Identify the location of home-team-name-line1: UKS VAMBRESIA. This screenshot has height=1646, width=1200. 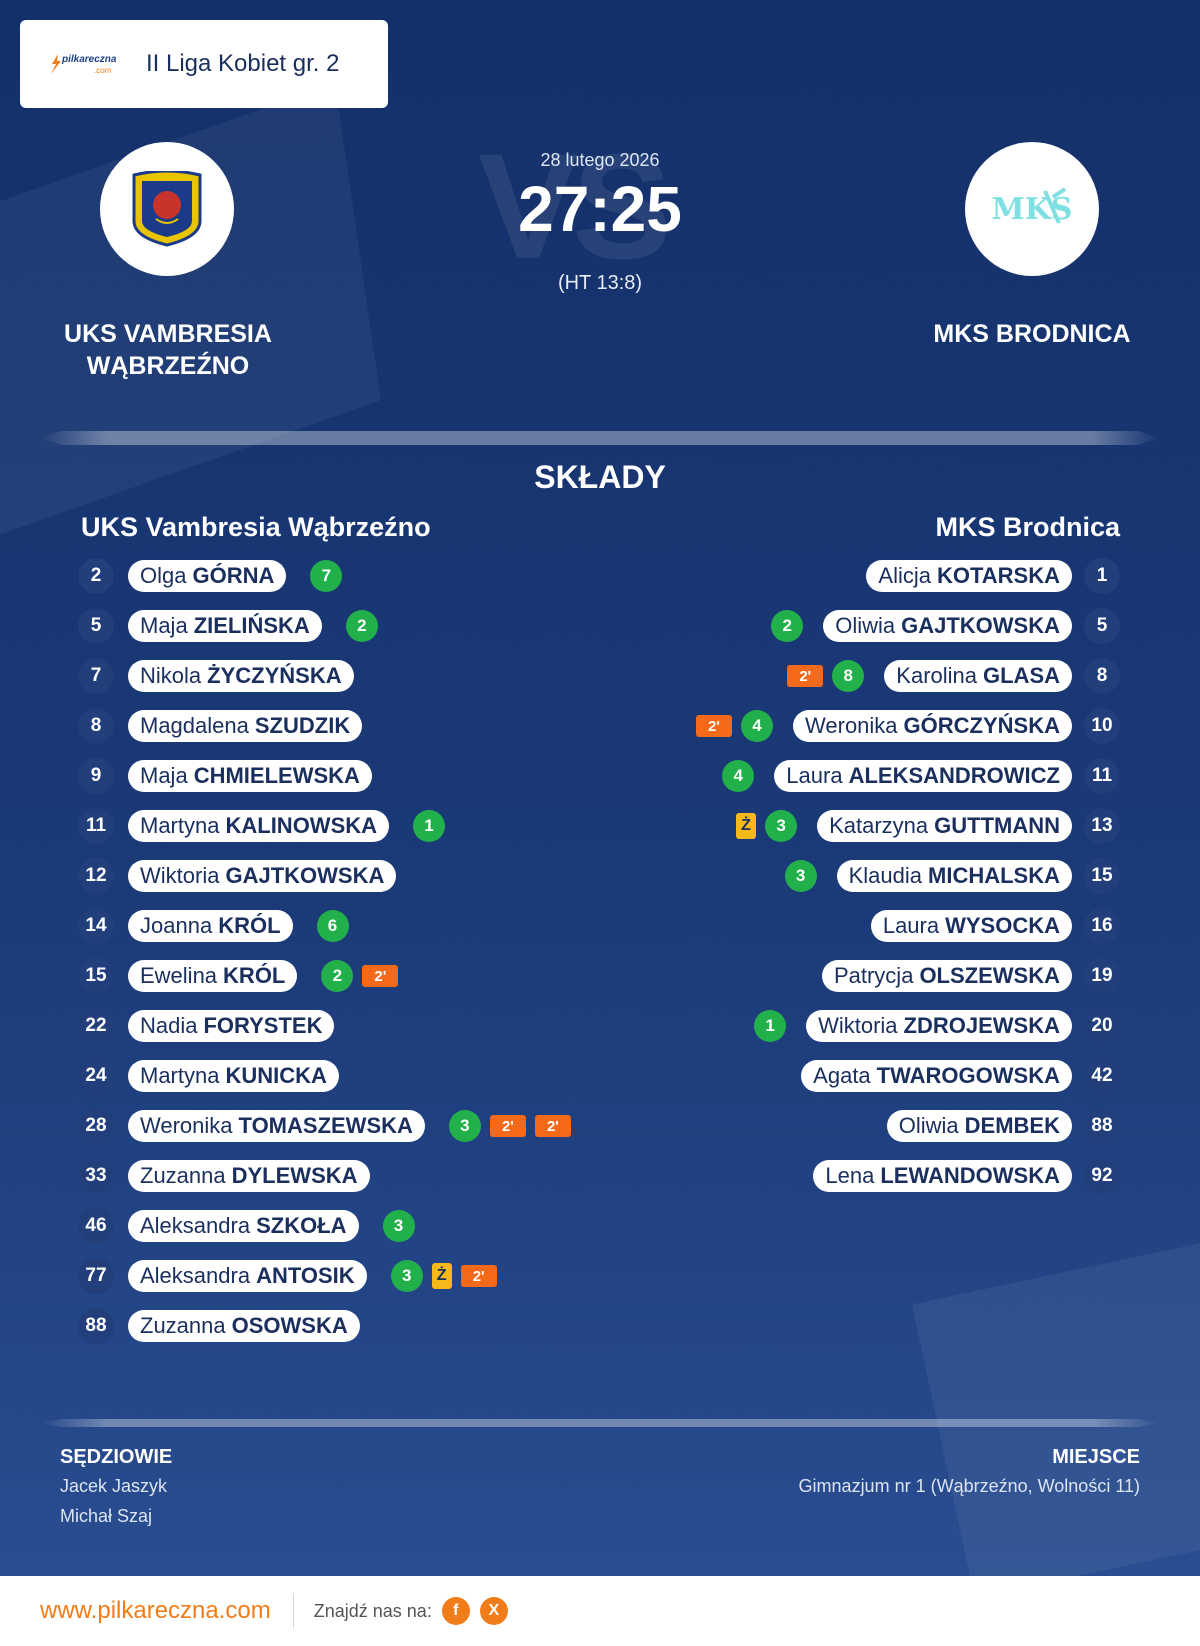
(168, 334).